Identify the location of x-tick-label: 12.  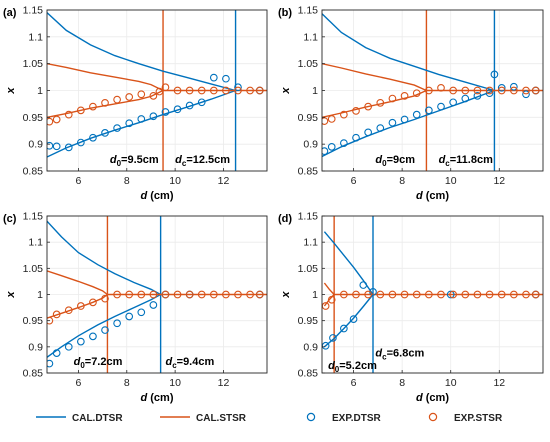
(224, 383).